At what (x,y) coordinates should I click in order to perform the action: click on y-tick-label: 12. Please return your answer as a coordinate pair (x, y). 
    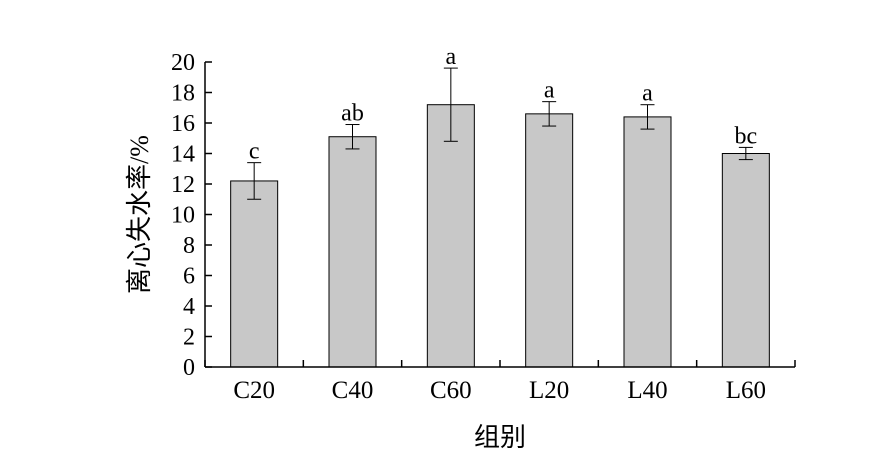
    Looking at the image, I should click on (183, 185).